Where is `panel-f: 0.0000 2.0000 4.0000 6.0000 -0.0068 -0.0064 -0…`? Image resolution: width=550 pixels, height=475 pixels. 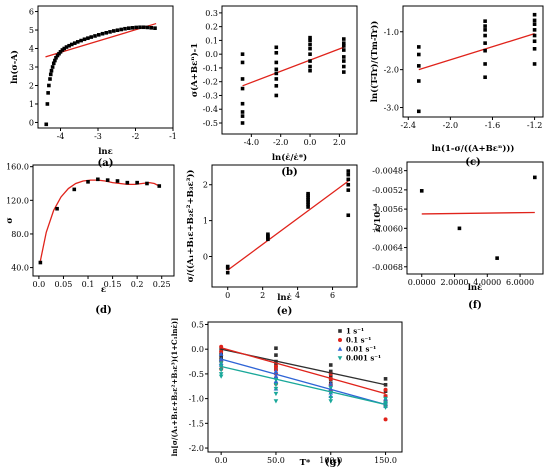 panel-f: 0.0000 2.0000 4.0000 6.0000 -0.0068 -0.0064 -0… is located at coordinates (458, 236).